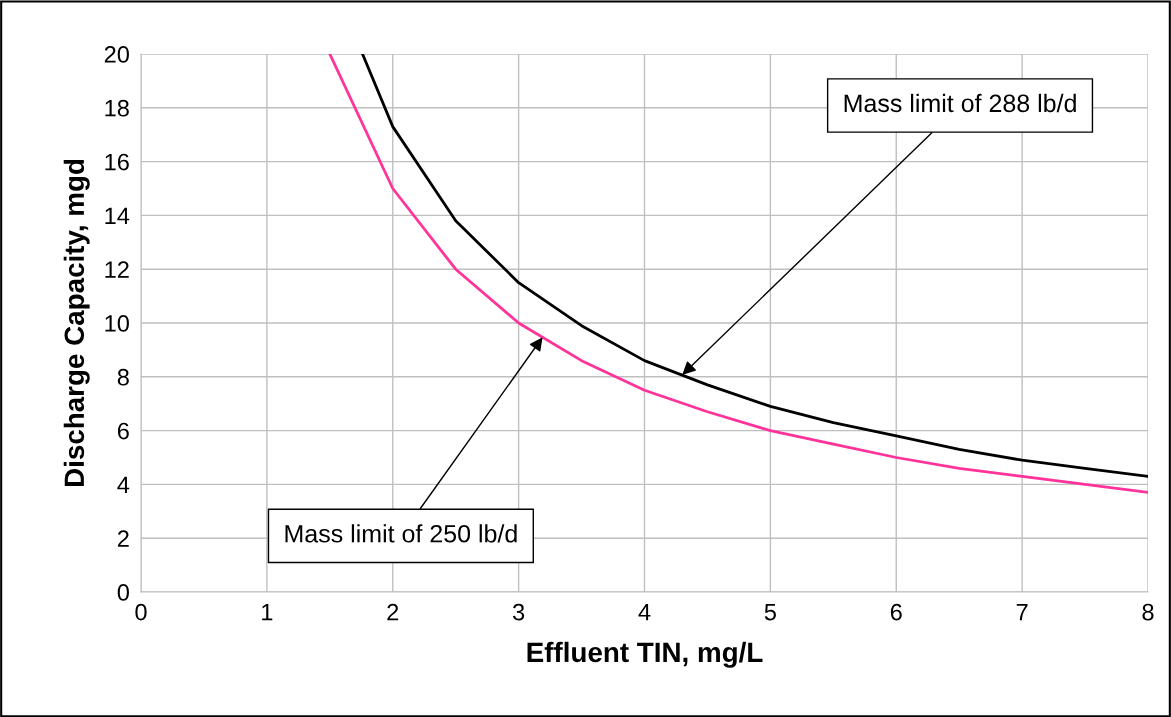  Describe the element at coordinates (896, 612) in the screenshot. I see `x-tick-label: 6` at that location.